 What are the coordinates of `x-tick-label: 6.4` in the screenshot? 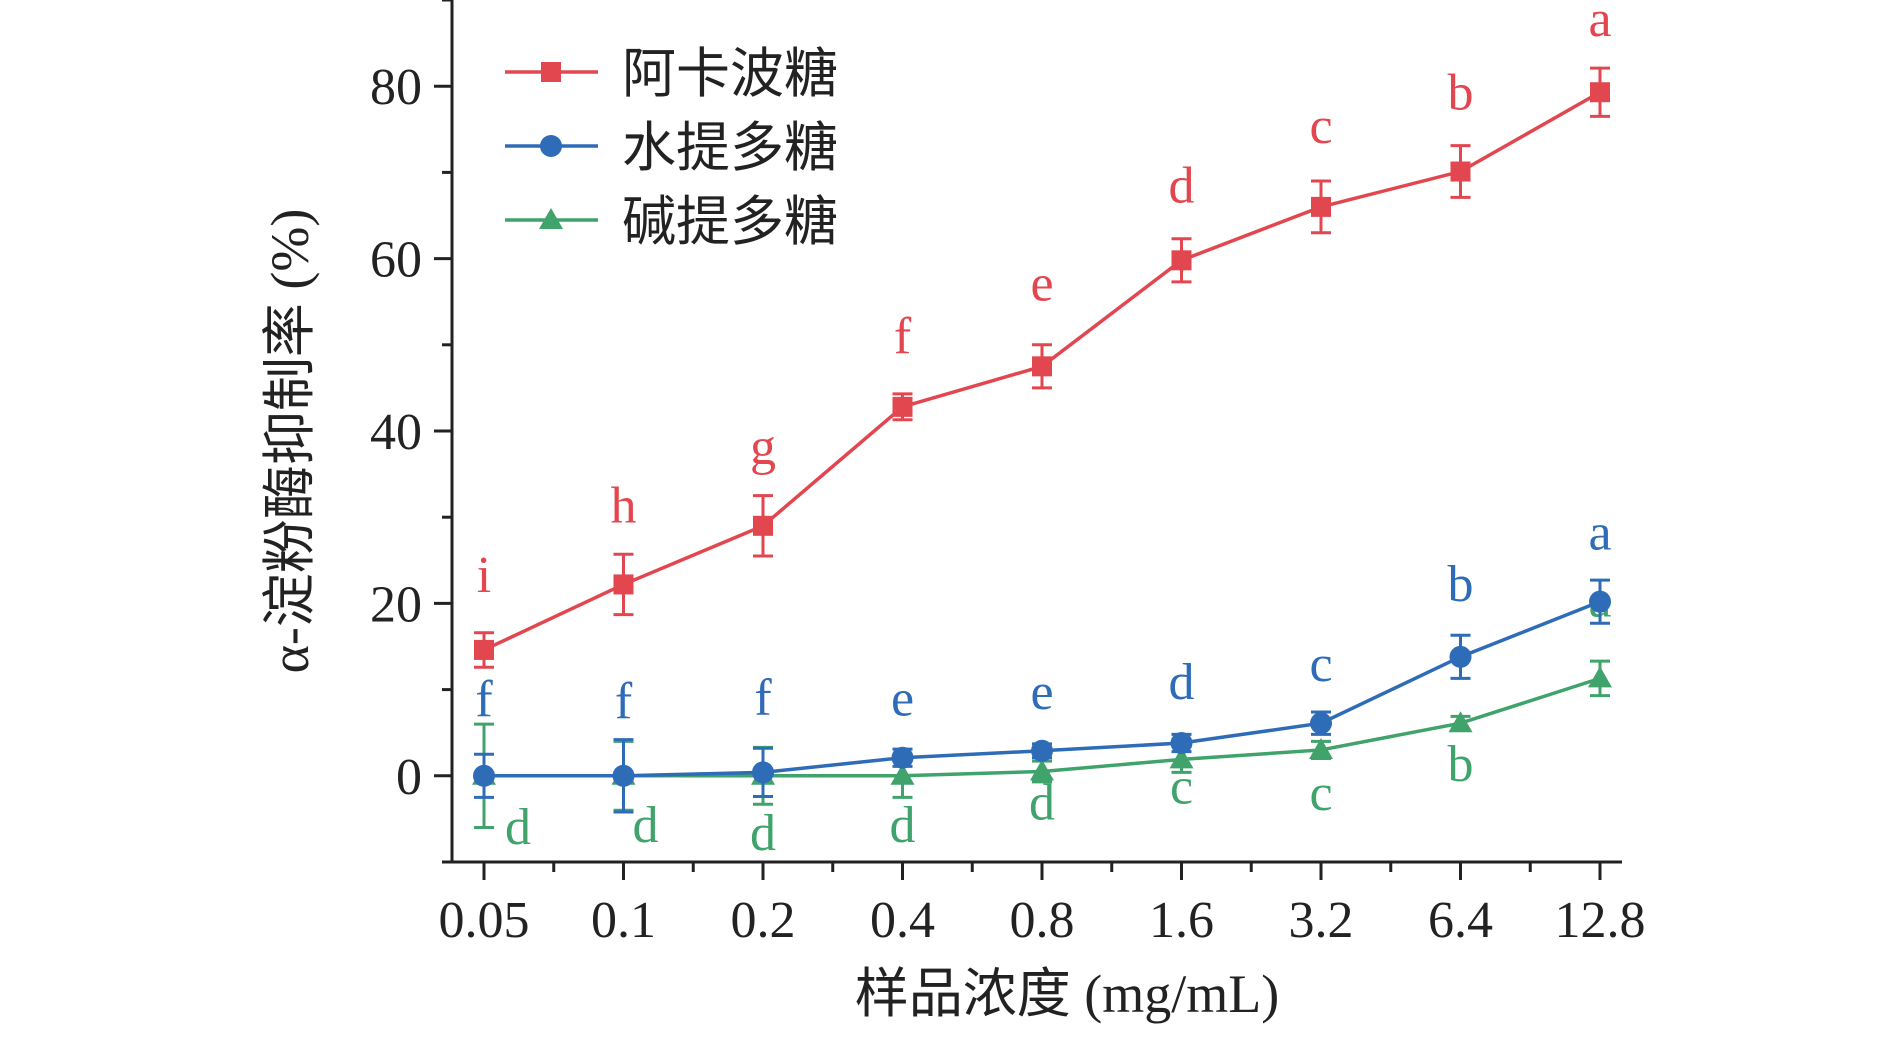 It's located at (1460, 920).